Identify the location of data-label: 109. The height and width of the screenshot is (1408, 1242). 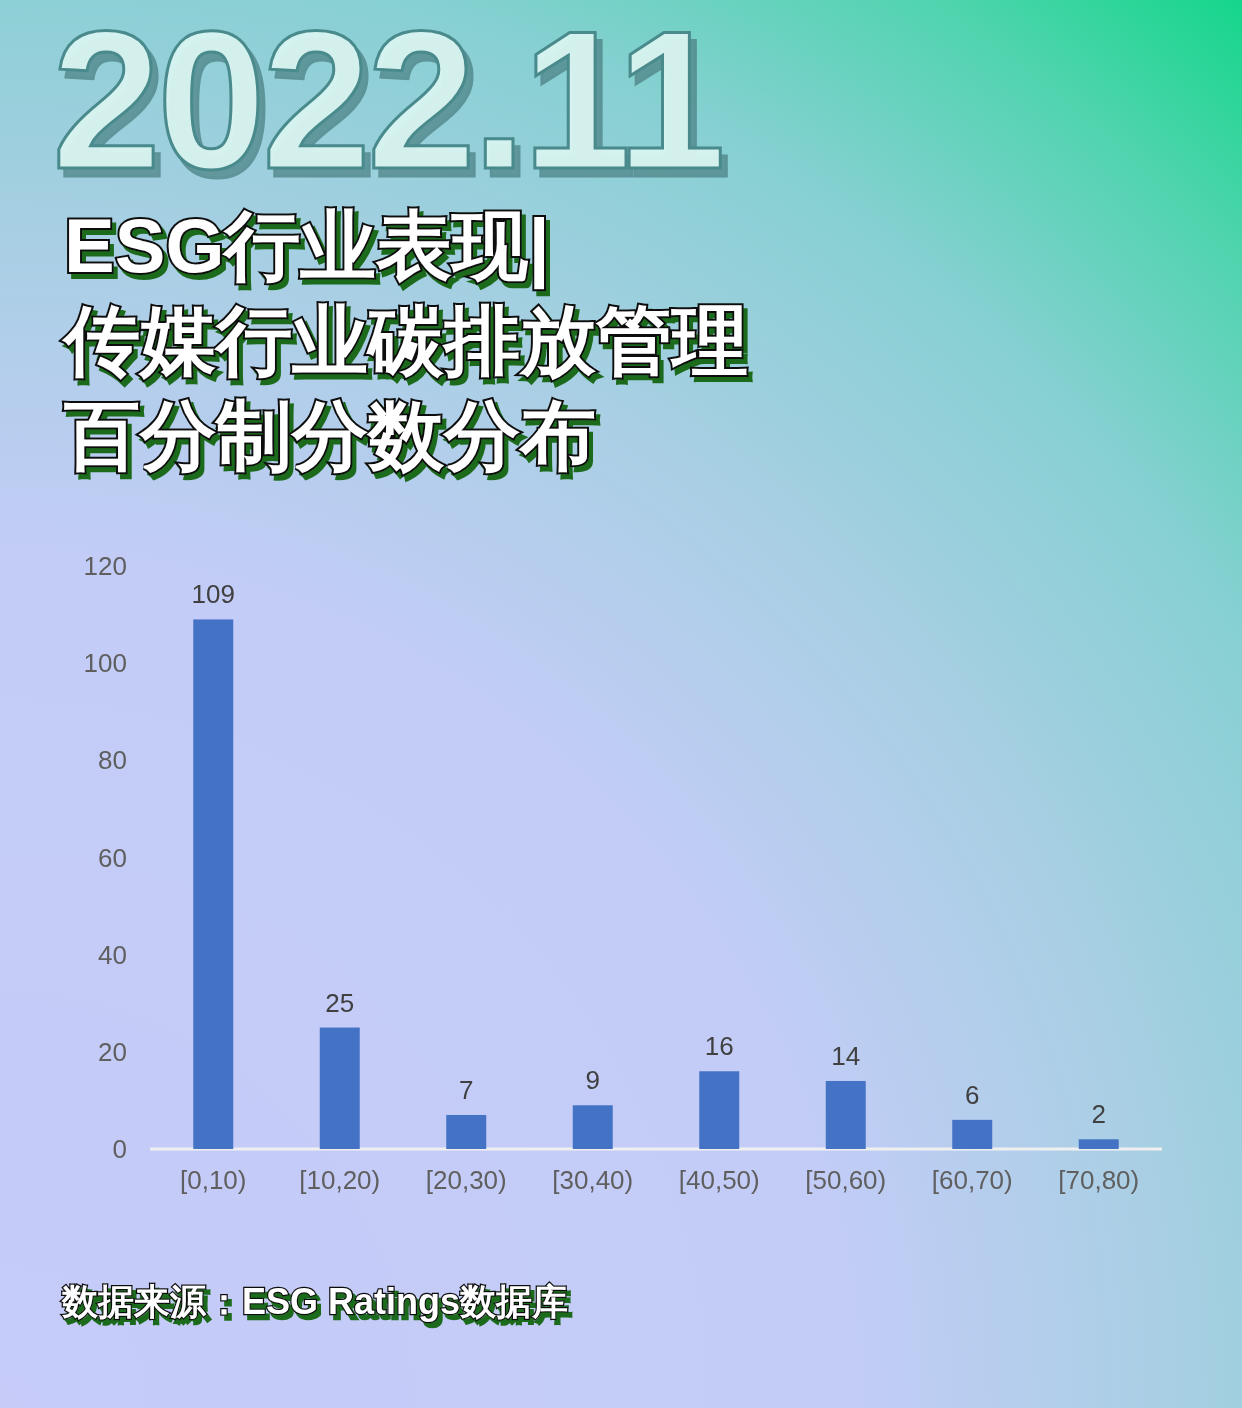
(213, 594).